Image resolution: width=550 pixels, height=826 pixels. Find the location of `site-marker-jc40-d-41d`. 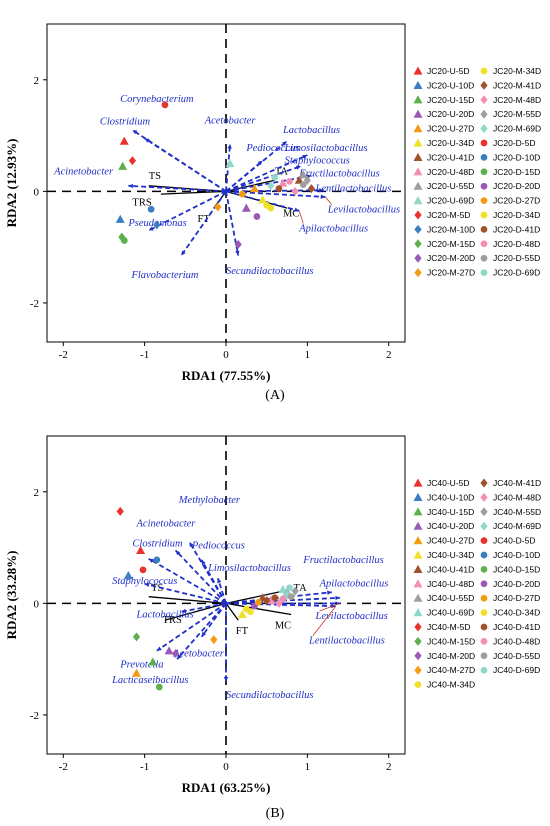

site-marker-jc40-d-41d is located at coordinates (275, 598).